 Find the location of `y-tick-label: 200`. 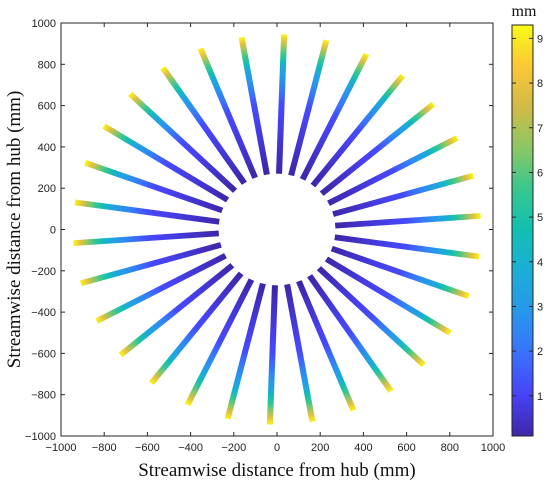

y-tick-label: 200 is located at coordinates (47, 189).